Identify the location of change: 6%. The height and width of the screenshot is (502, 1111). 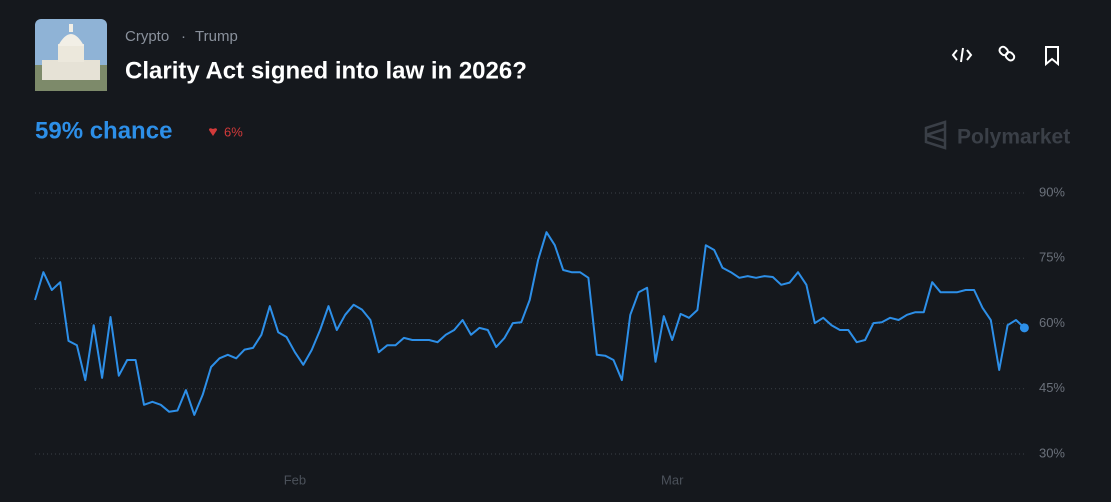
(233, 131).